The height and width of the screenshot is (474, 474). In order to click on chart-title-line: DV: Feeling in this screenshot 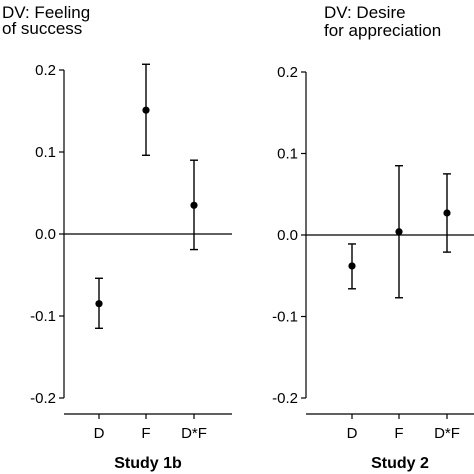, I will do `click(46, 12)`.